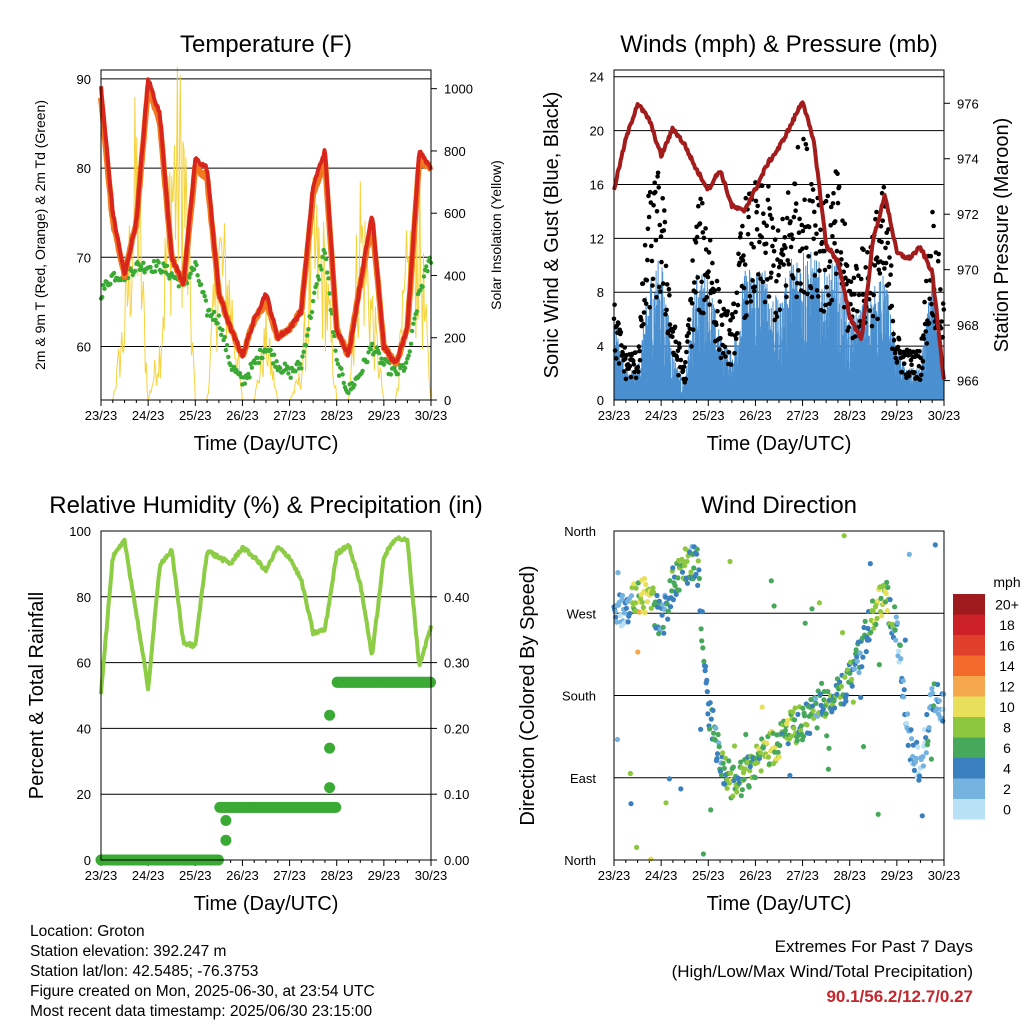  What do you see at coordinates (802, 415) in the screenshot?
I see `x-tick-label: 27/23` at bounding box center [802, 415].